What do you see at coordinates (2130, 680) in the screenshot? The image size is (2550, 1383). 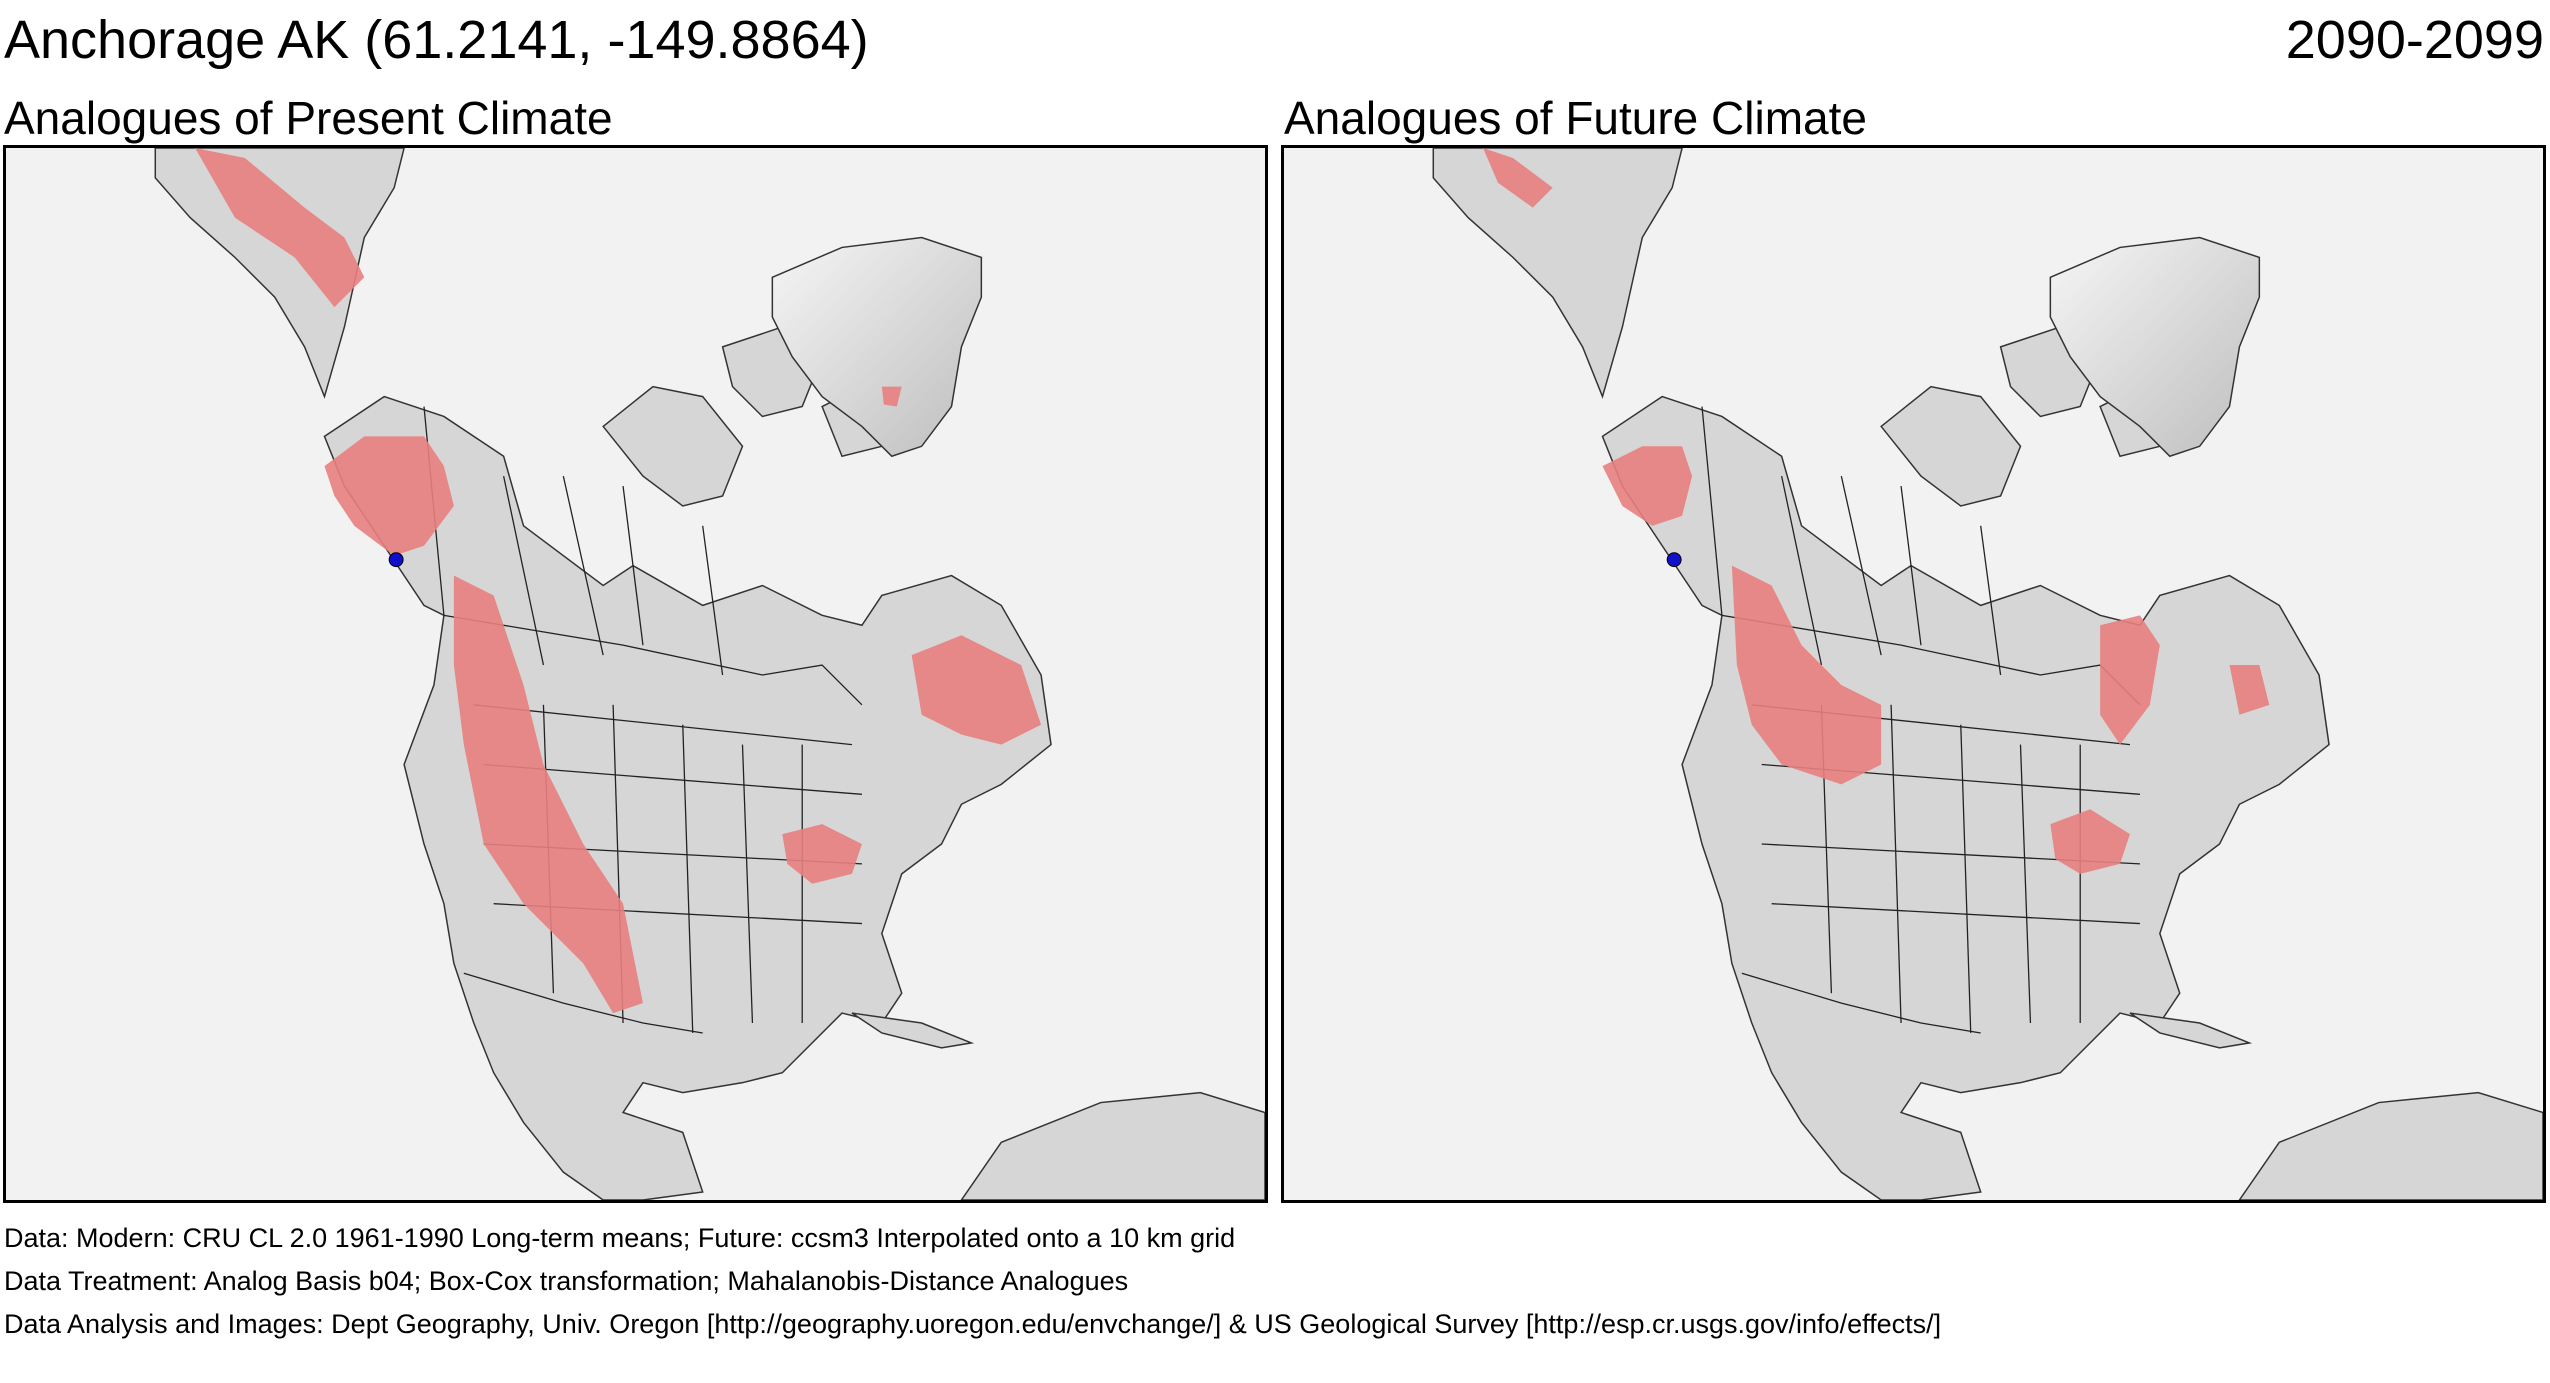 I see `analogue-quebec` at bounding box center [2130, 680].